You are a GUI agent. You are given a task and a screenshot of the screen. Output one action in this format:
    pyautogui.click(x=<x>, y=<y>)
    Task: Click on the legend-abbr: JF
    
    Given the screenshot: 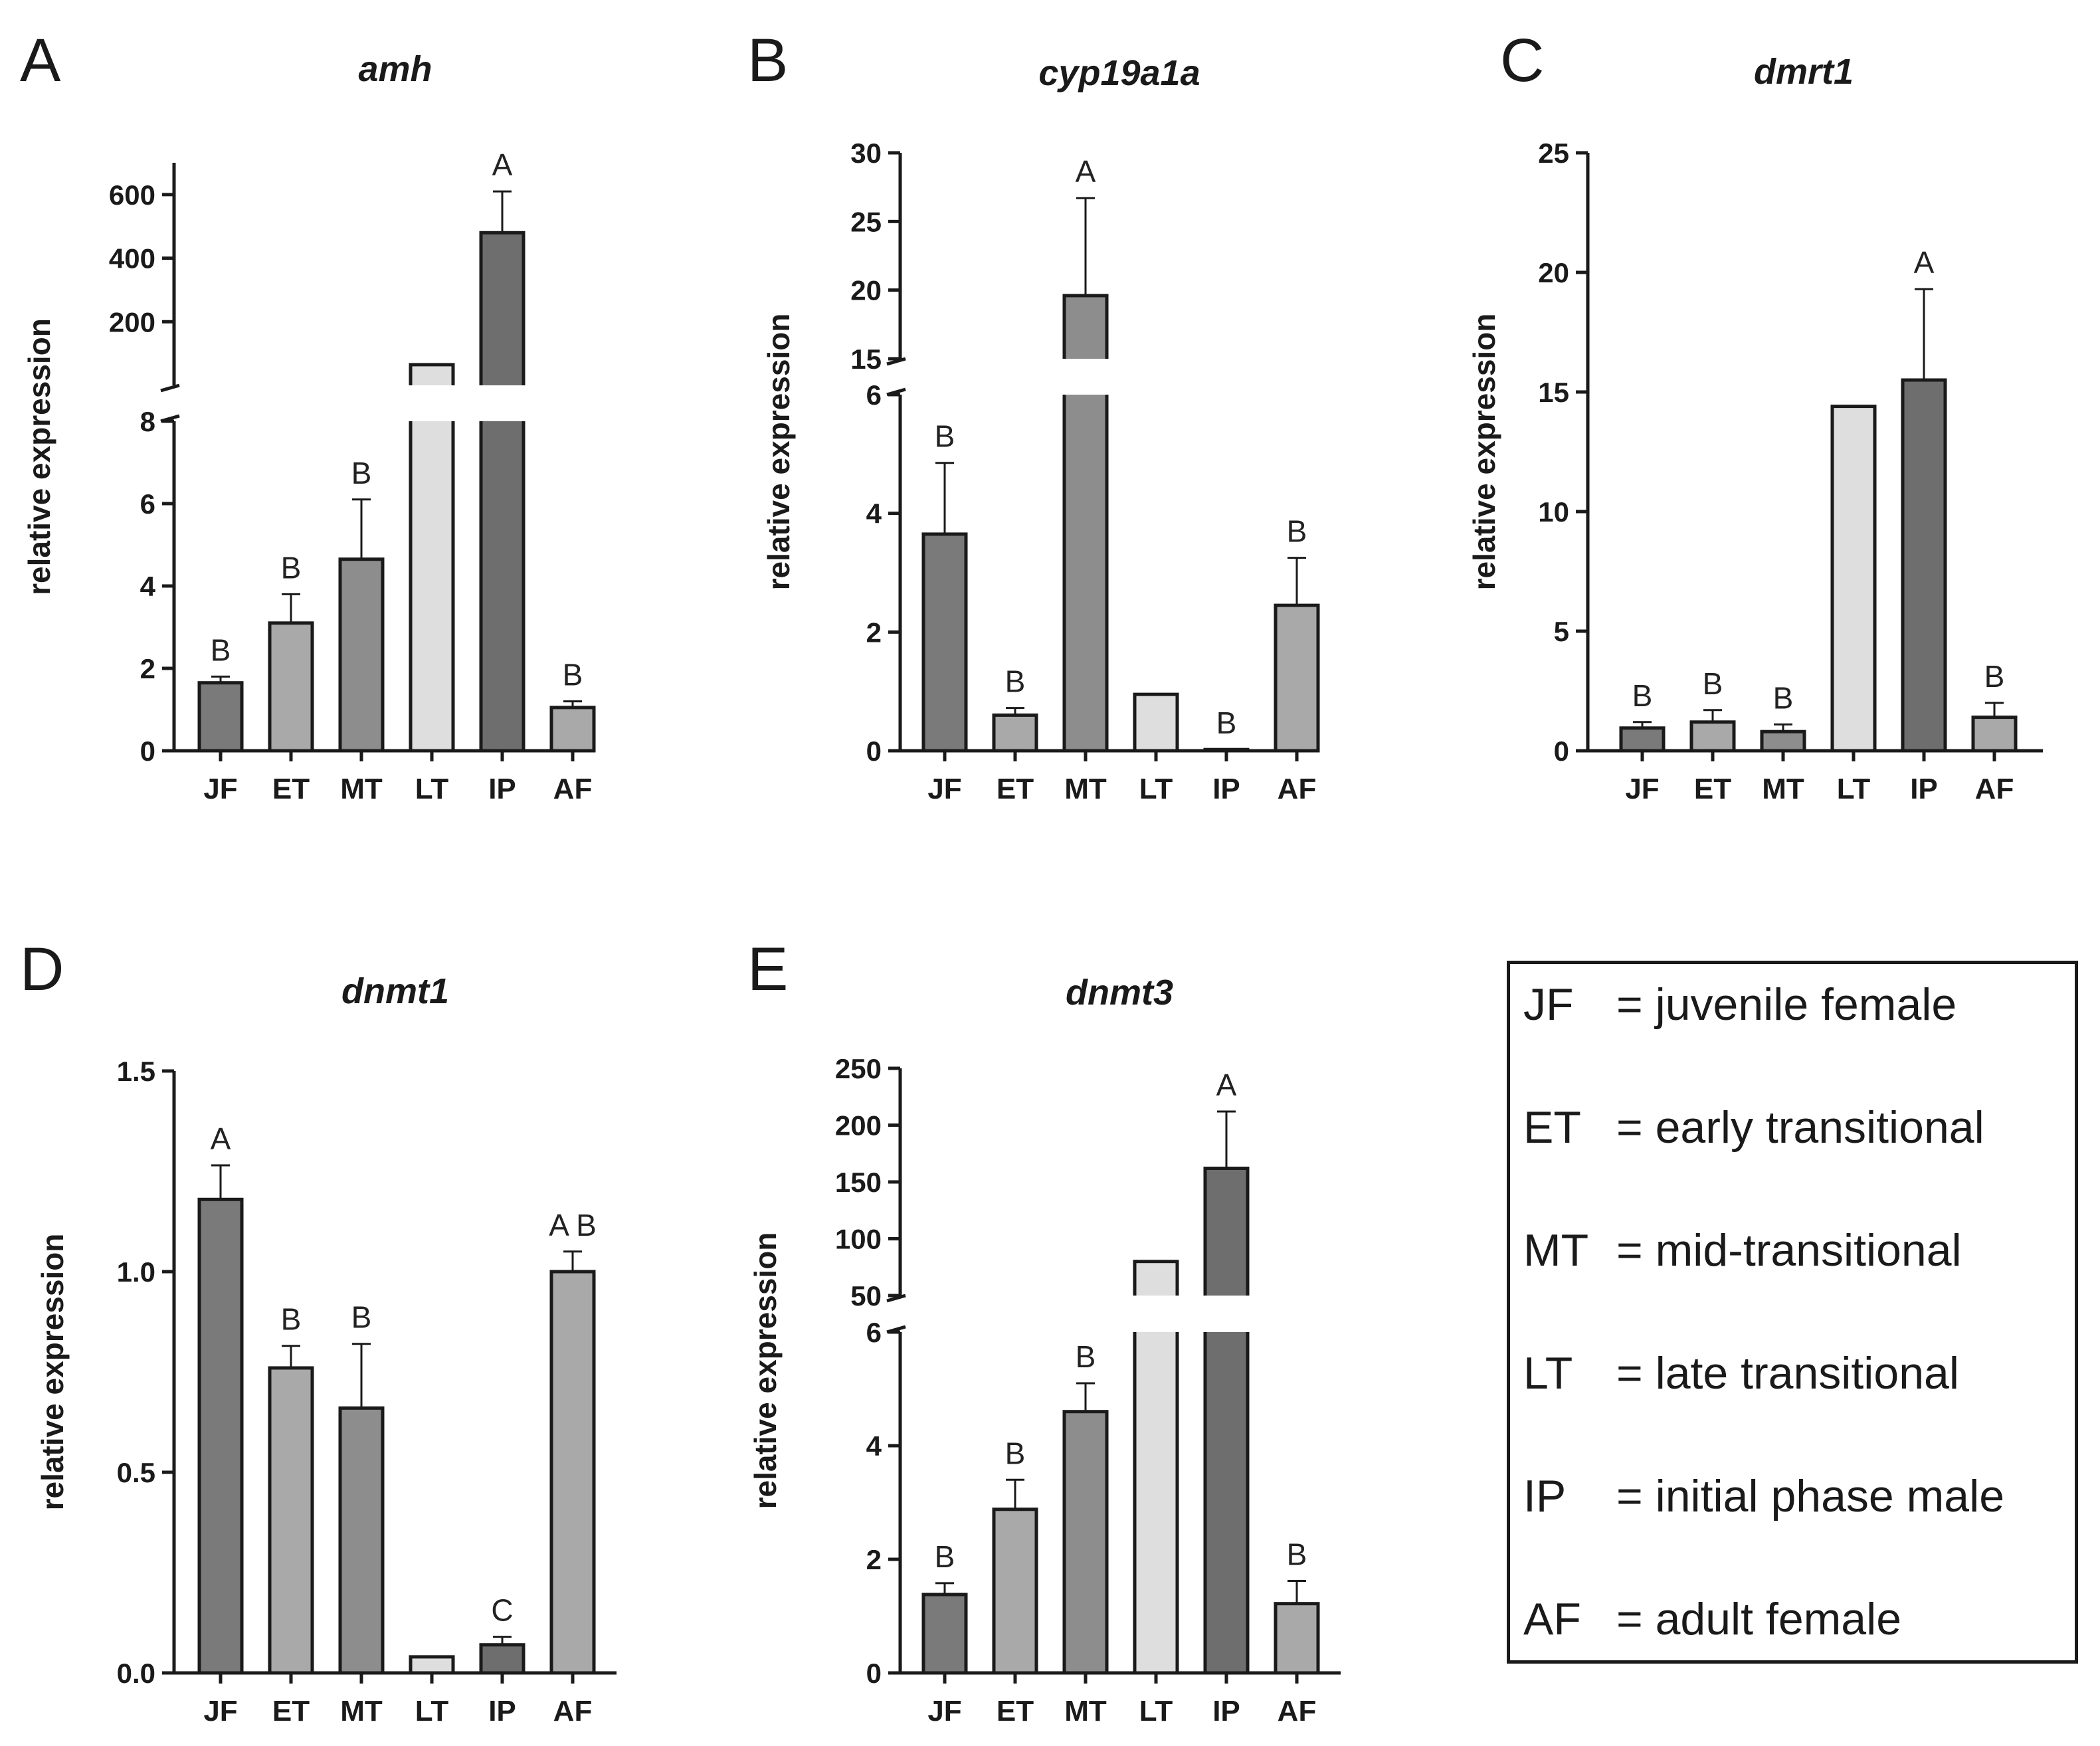 What is the action you would take?
    pyautogui.click(x=1549, y=1004)
    